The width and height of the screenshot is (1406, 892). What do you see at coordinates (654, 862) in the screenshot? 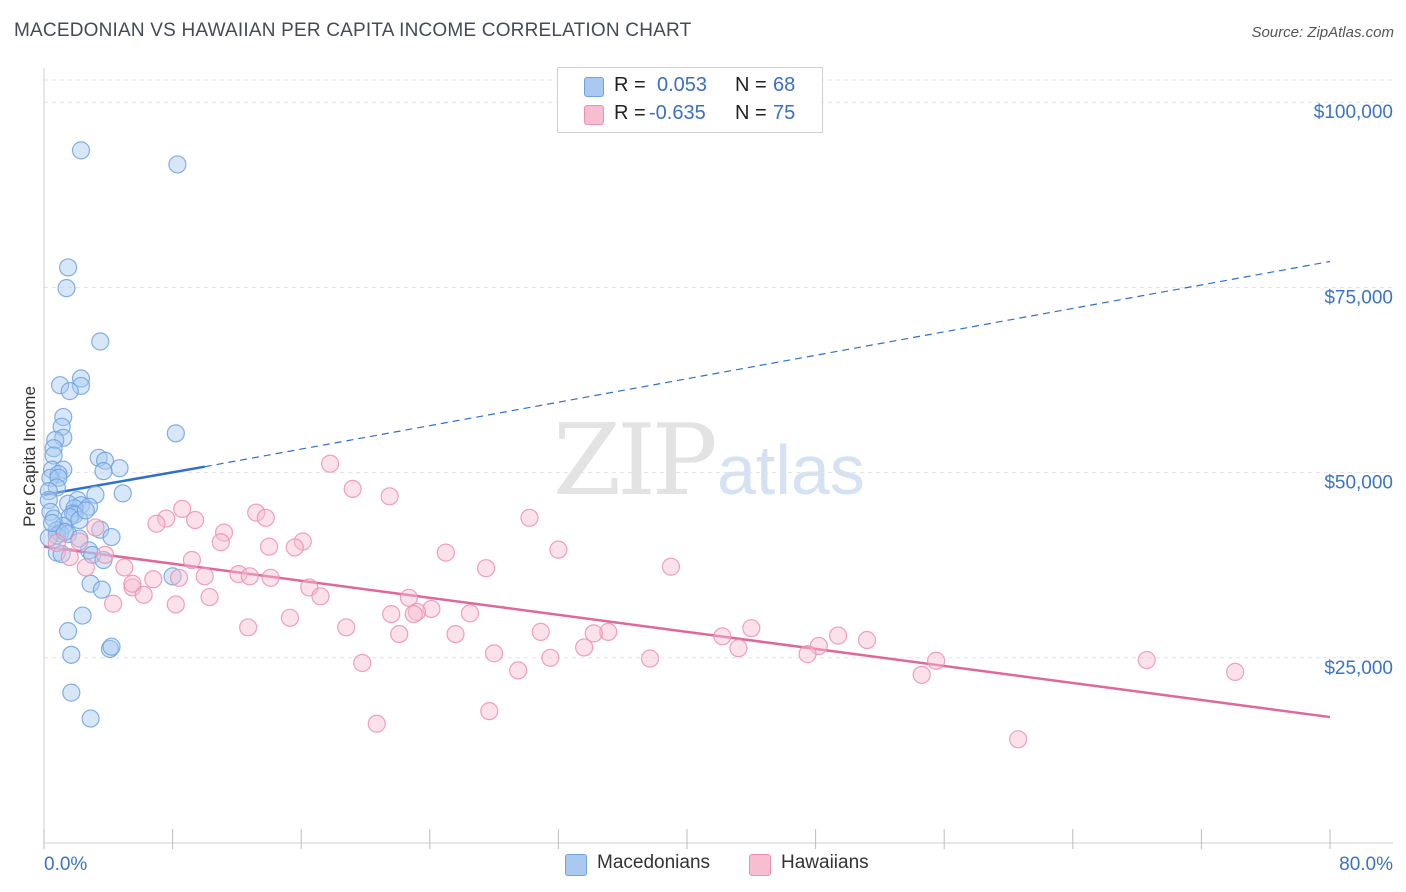
I see `bottom-legend-label: Macedonians` at bounding box center [654, 862].